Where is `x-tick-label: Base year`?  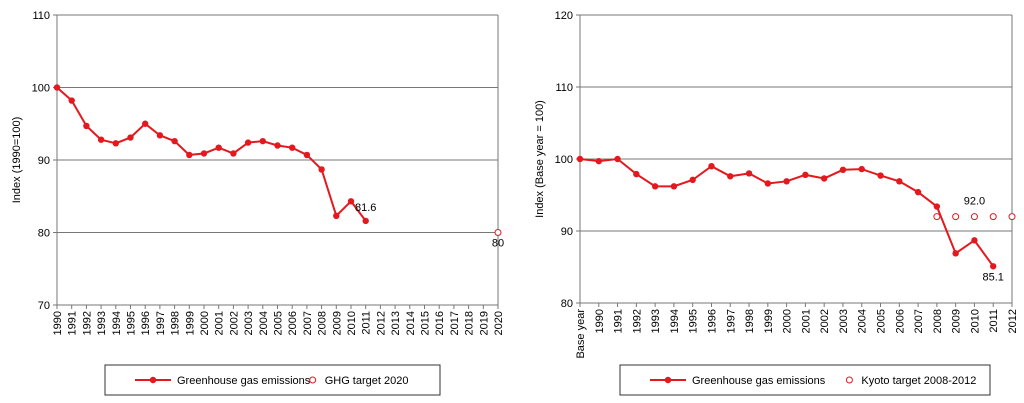 x-tick-label: Base year is located at coordinates (581, 334).